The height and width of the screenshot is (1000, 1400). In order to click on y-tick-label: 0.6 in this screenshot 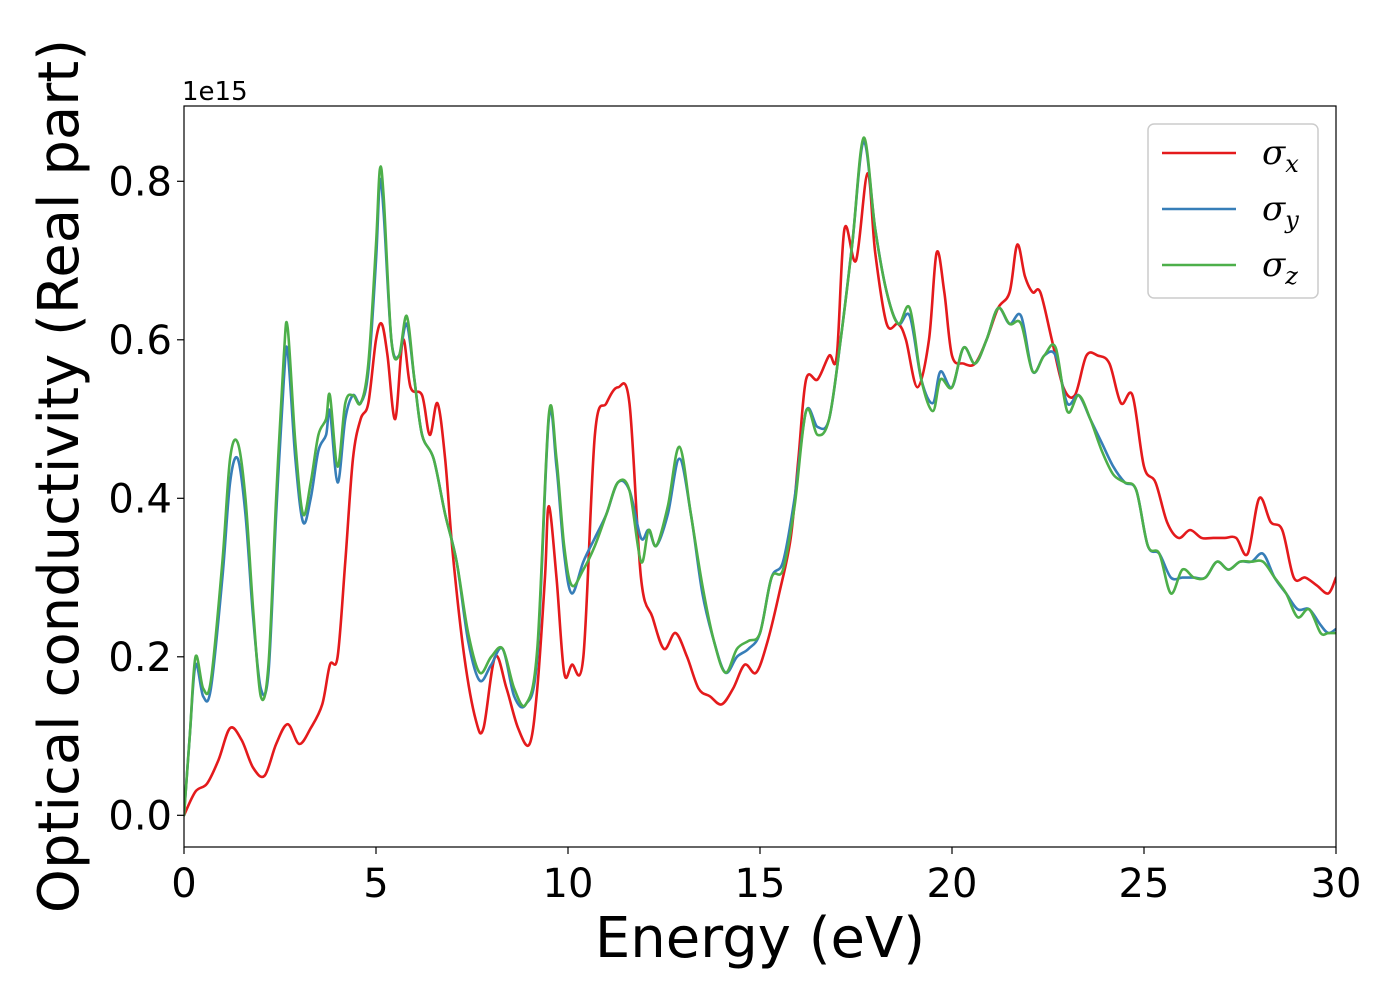, I will do `click(140, 341)`.